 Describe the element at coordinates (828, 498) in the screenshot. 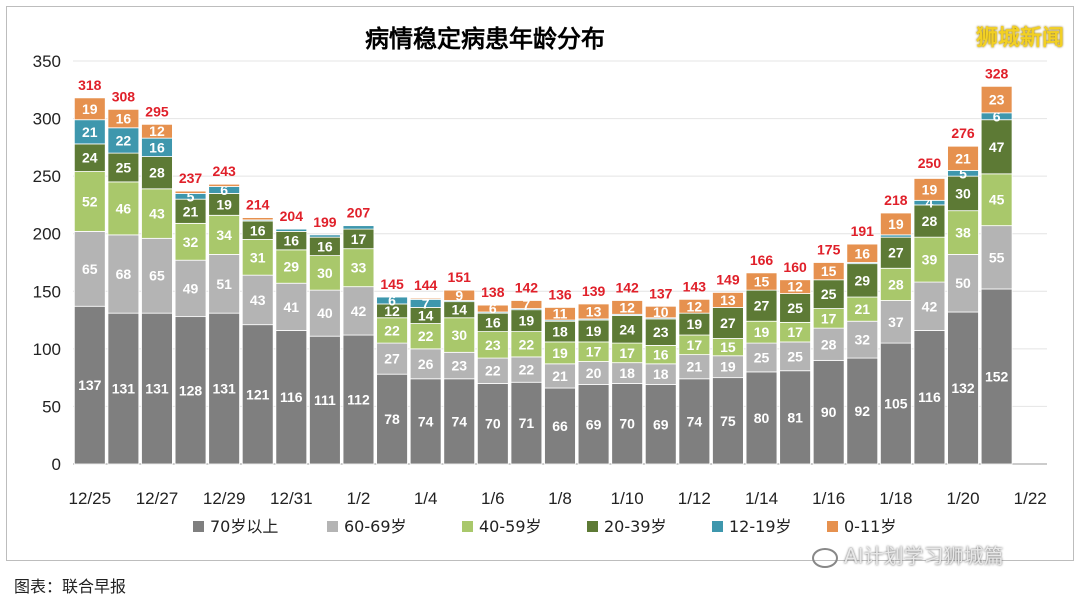

I see `x-tick-label: 1/16` at that location.